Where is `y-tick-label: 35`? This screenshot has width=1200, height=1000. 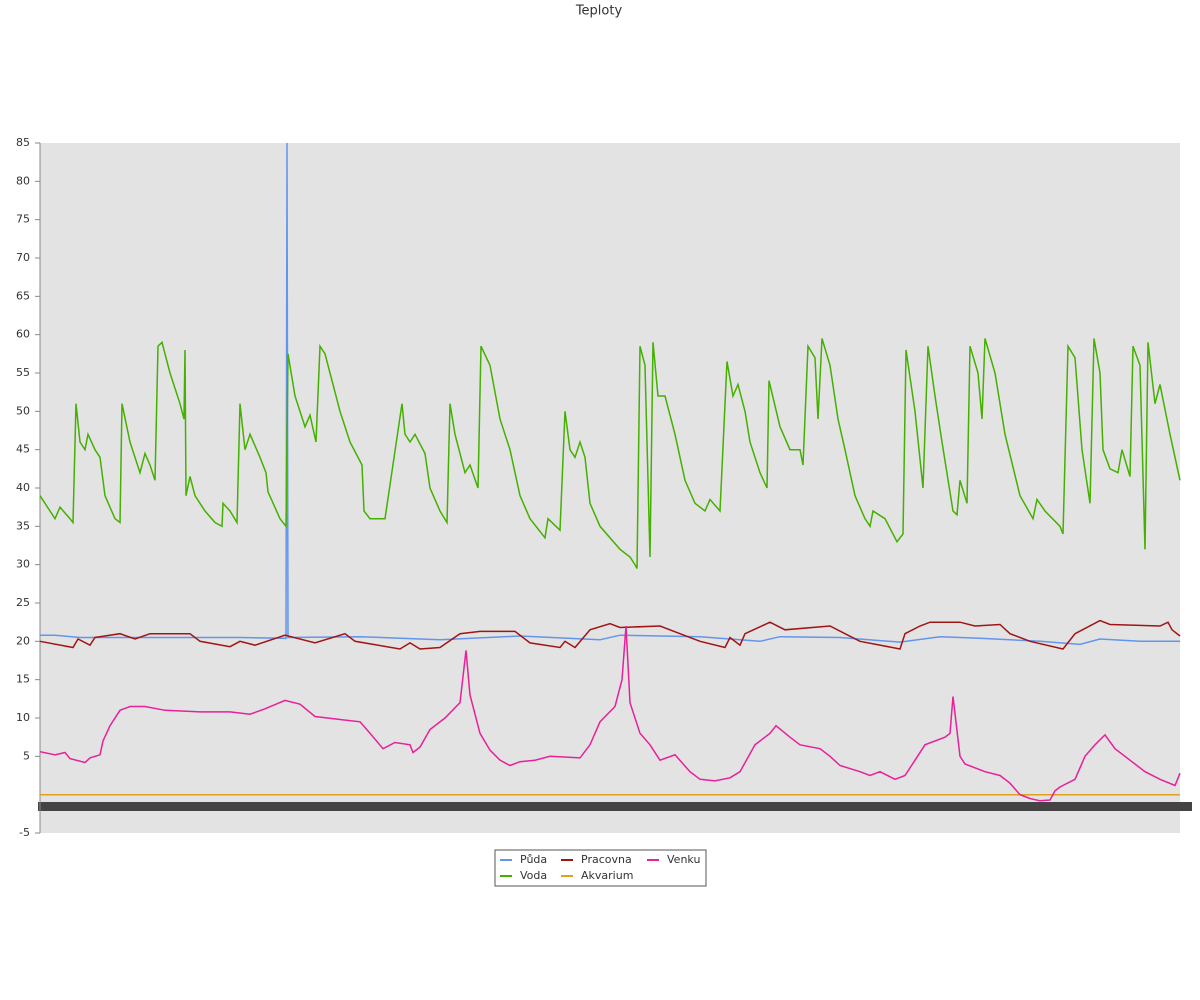 y-tick-label: 35 is located at coordinates (23, 525).